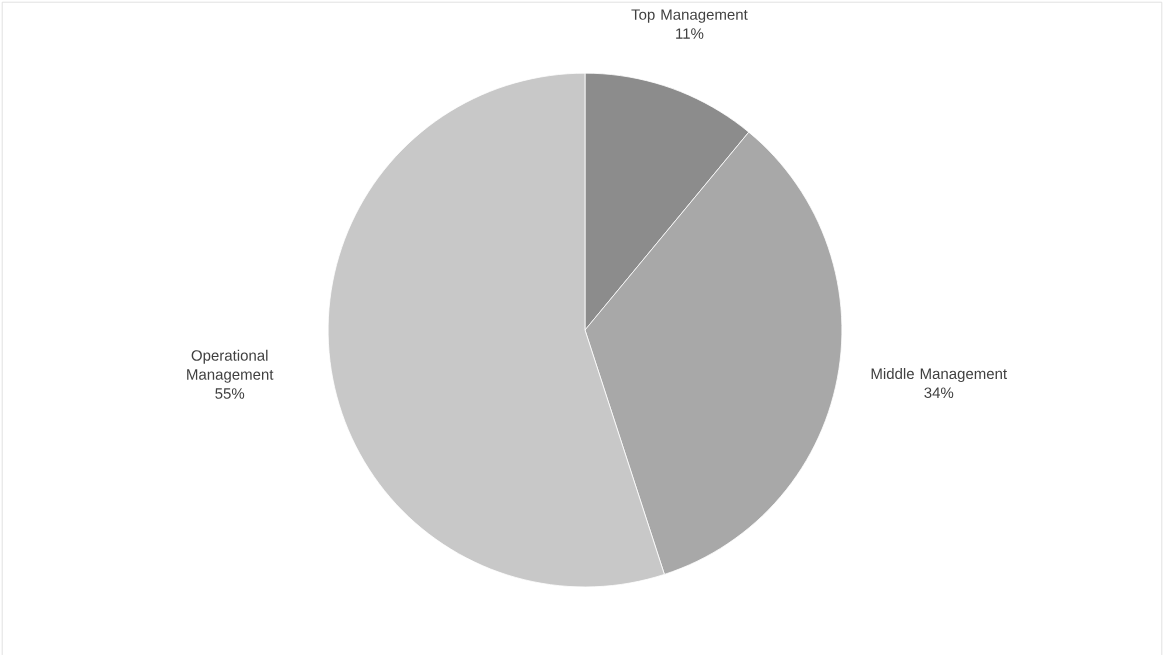 Image resolution: width=1164 pixels, height=655 pixels. Describe the element at coordinates (690, 33) in the screenshot. I see `data-label: 11%` at that location.